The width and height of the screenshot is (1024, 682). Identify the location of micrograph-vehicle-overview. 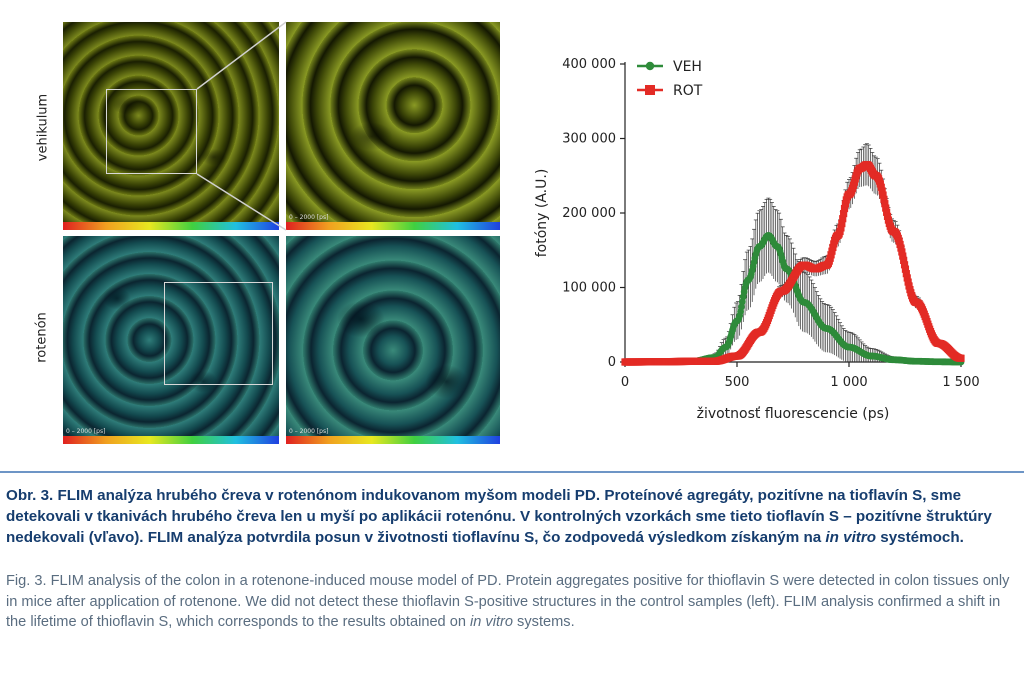
(171, 126).